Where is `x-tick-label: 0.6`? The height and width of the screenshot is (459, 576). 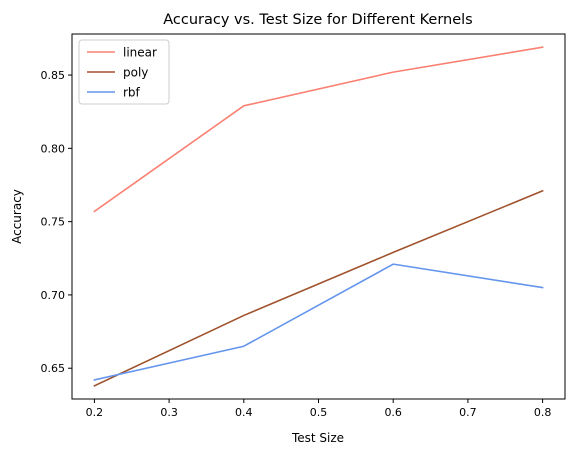
x-tick-label: 0.6 is located at coordinates (393, 412).